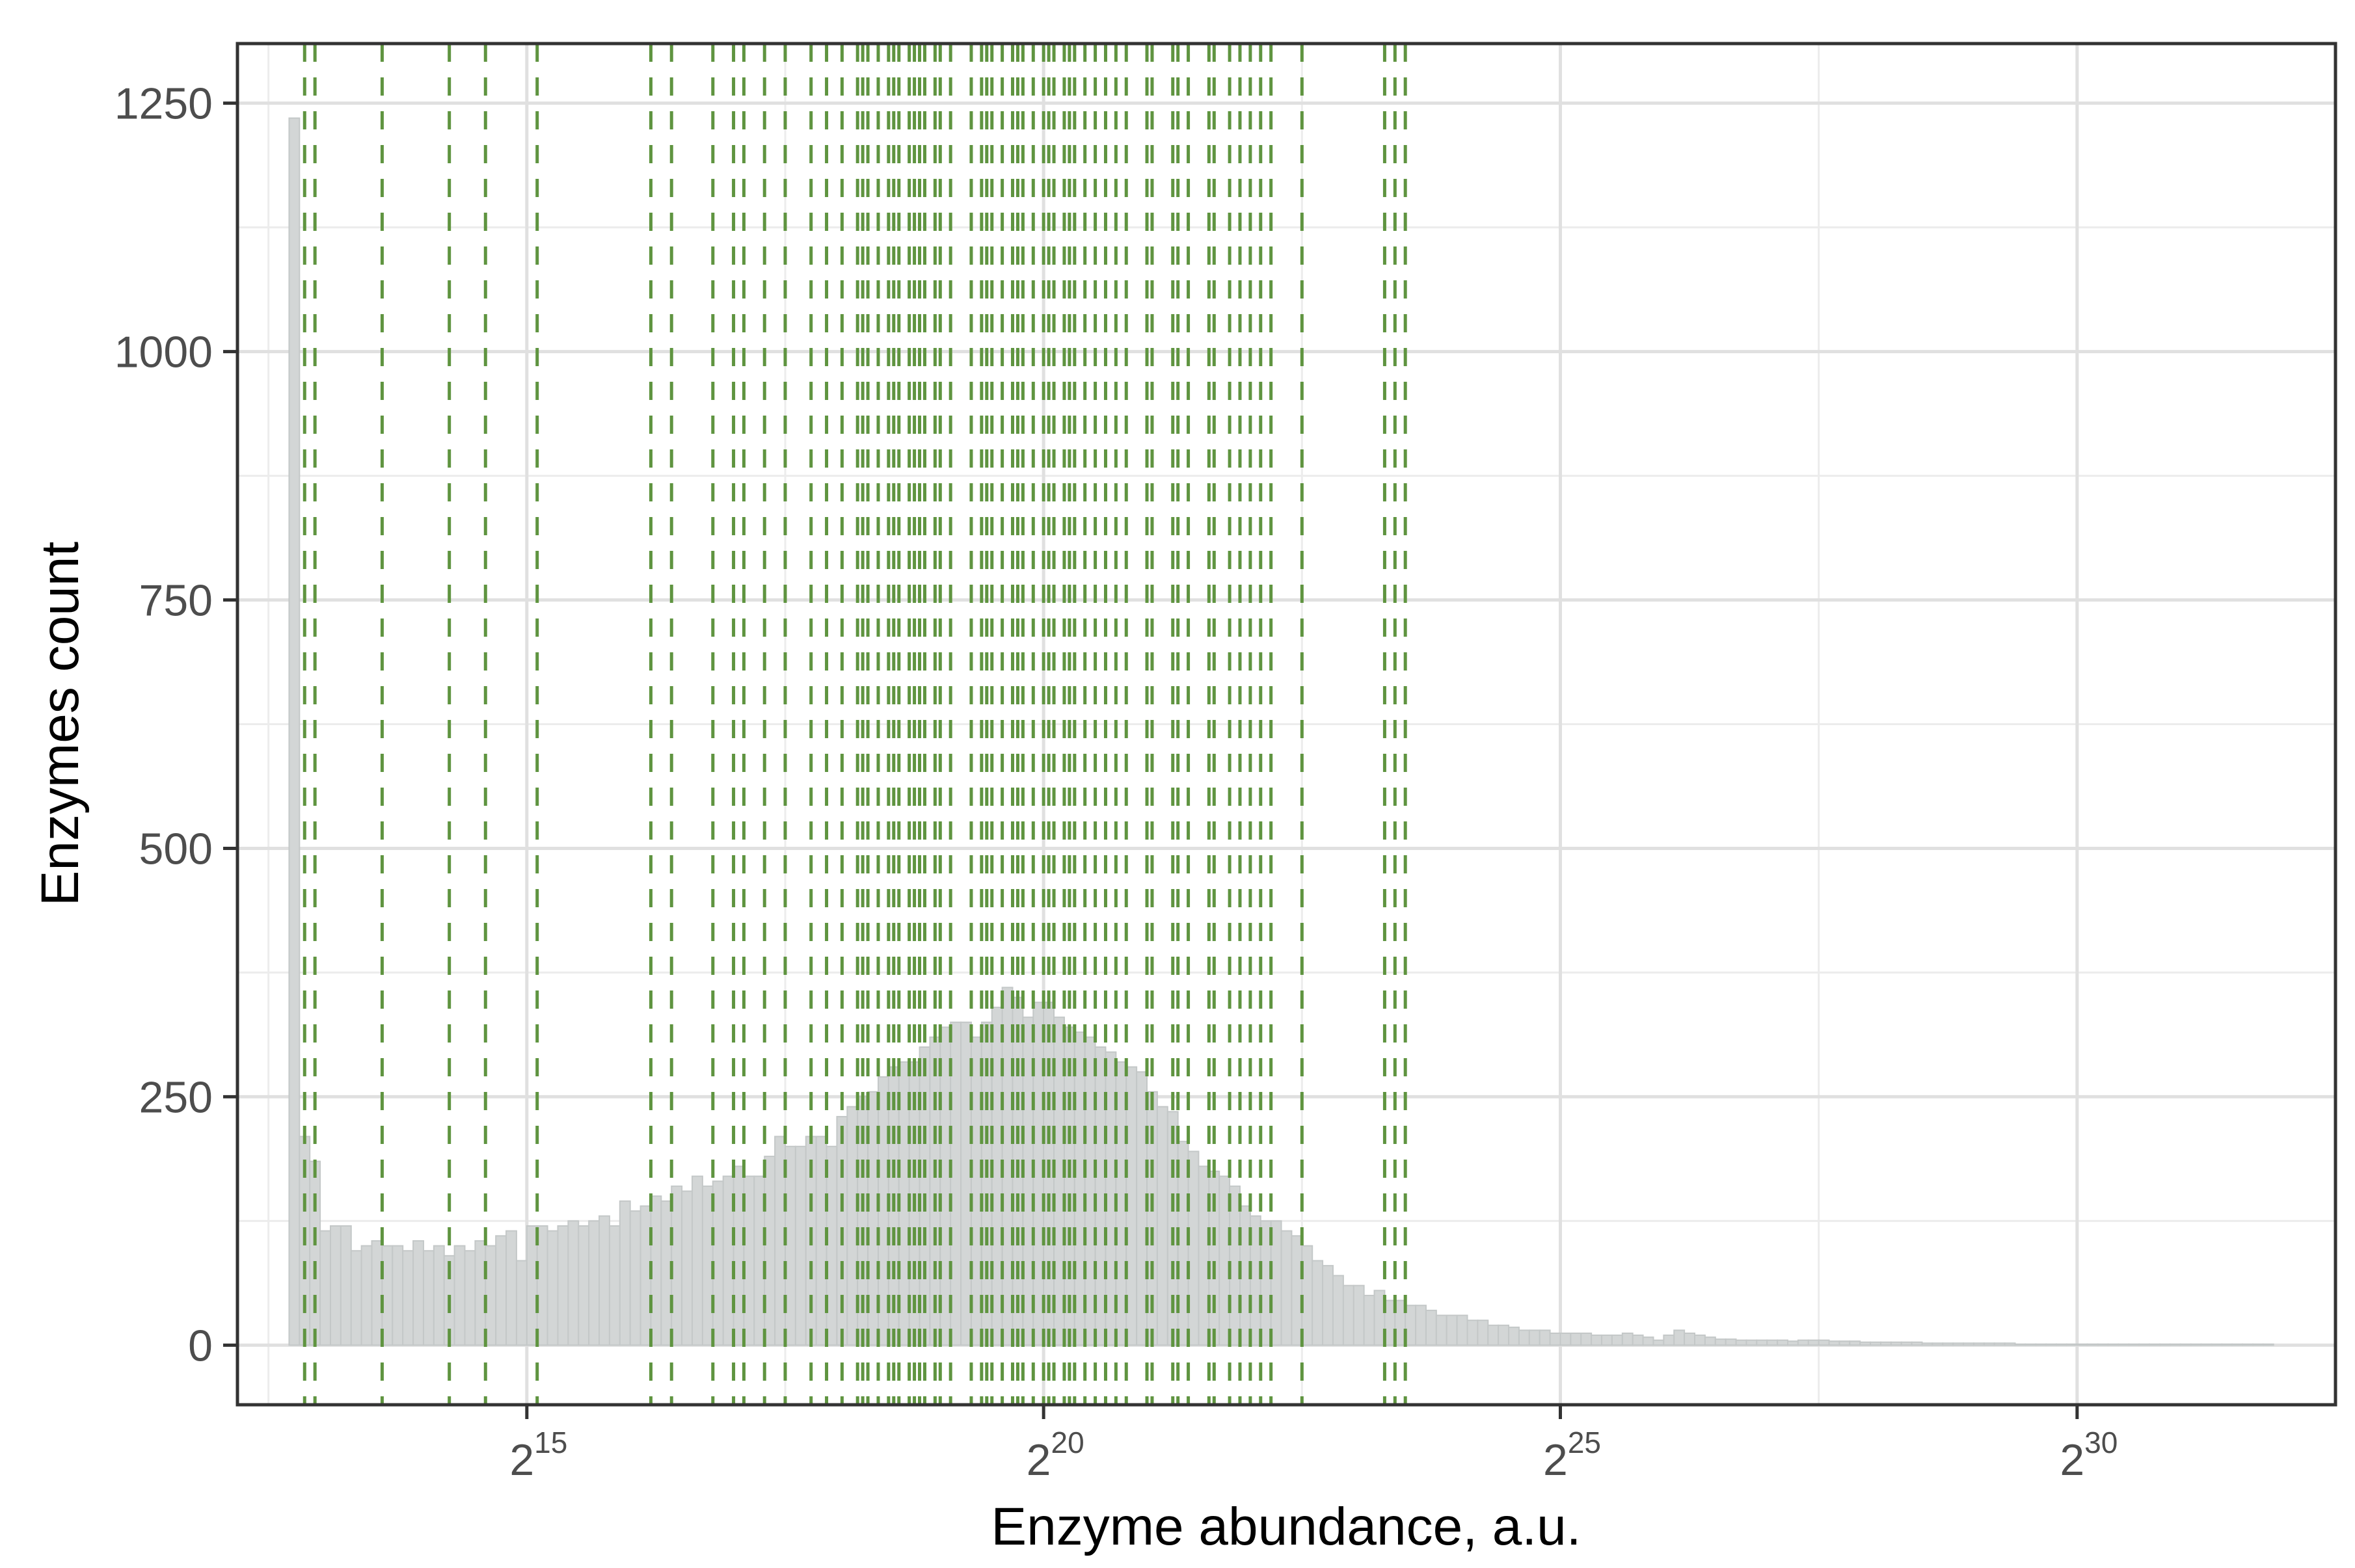 The image size is (2355, 1568). Describe the element at coordinates (2089, 1456) in the screenshot. I see `x-tick-label: 230` at that location.